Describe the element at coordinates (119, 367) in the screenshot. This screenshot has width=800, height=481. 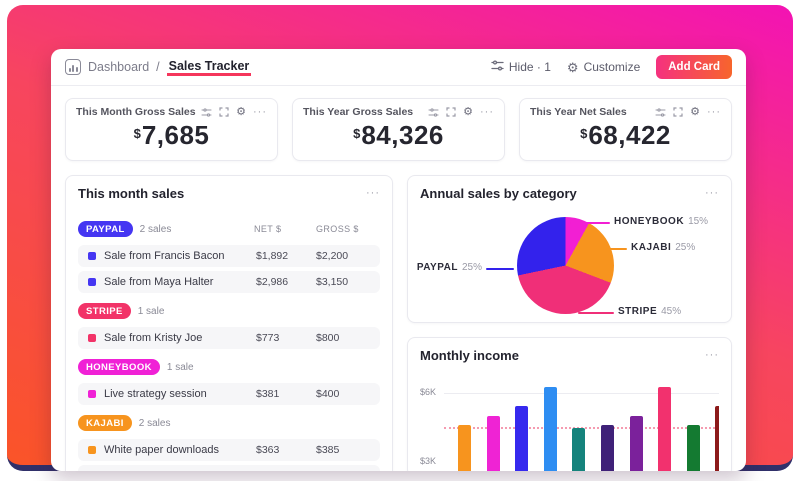
I see `group-badge: HONEYBOOK` at that location.